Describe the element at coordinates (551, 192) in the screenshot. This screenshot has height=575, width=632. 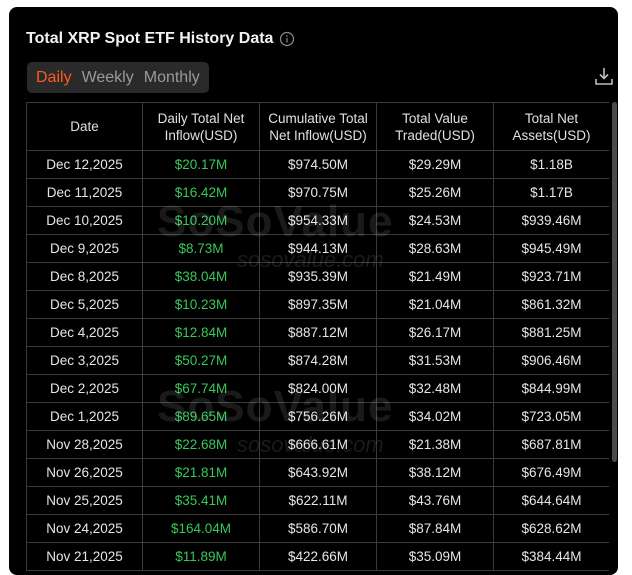
I see `net-assets-cell: $1.17B` at that location.